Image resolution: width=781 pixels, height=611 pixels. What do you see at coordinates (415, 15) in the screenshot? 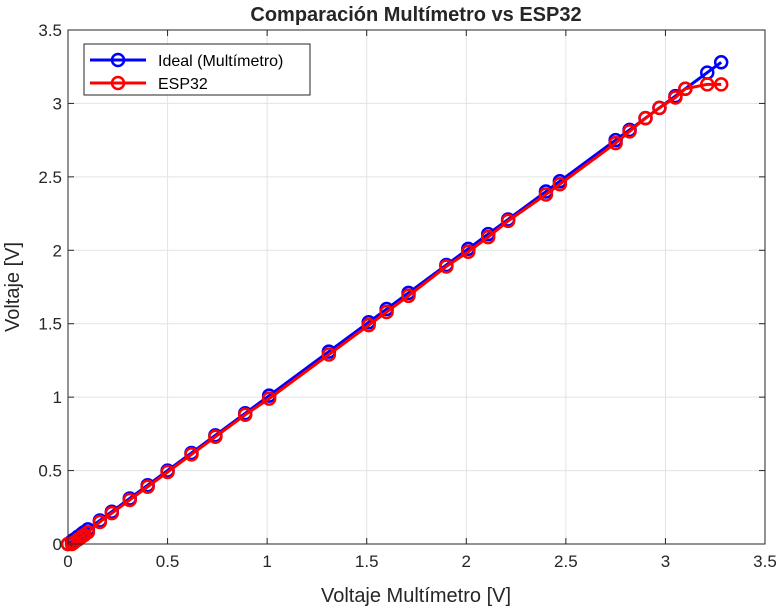
I see `chart-title: Comparación Multímetro vs ESP32` at bounding box center [415, 15].